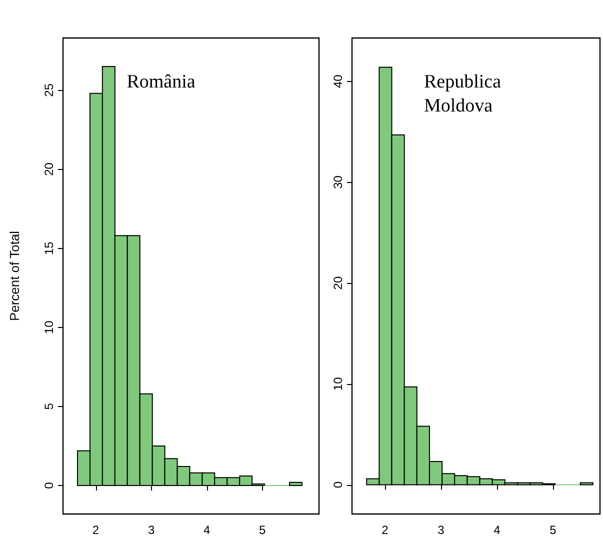  What do you see at coordinates (463, 94) in the screenshot?
I see `annotation: Republica Moldova` at bounding box center [463, 94].